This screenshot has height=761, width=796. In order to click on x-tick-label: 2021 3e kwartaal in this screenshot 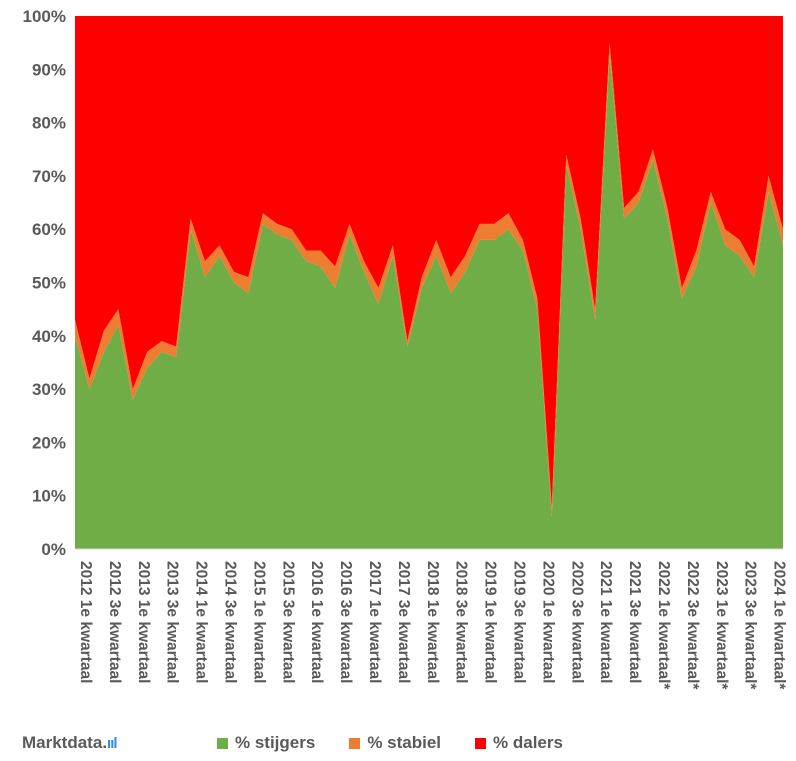, I will do `click(634, 622)`.